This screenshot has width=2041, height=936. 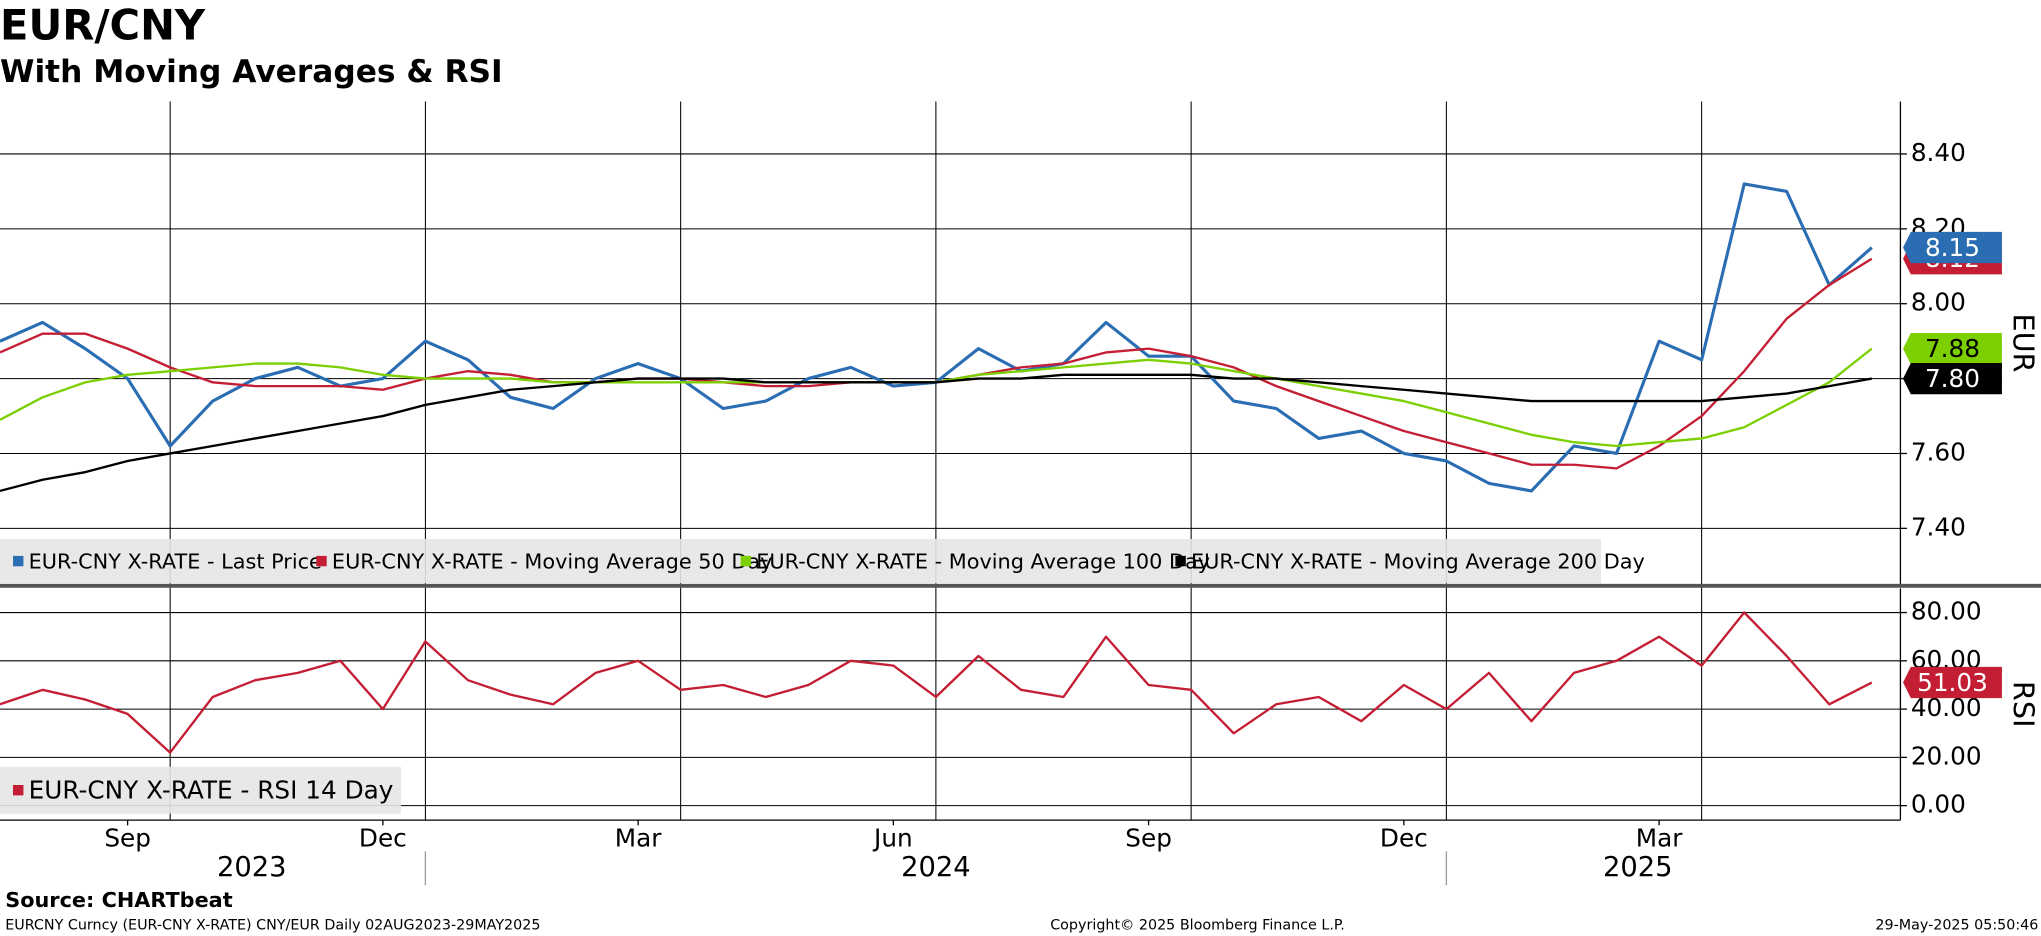 I want to click on x-tick-label: Jun, so click(x=892, y=838).